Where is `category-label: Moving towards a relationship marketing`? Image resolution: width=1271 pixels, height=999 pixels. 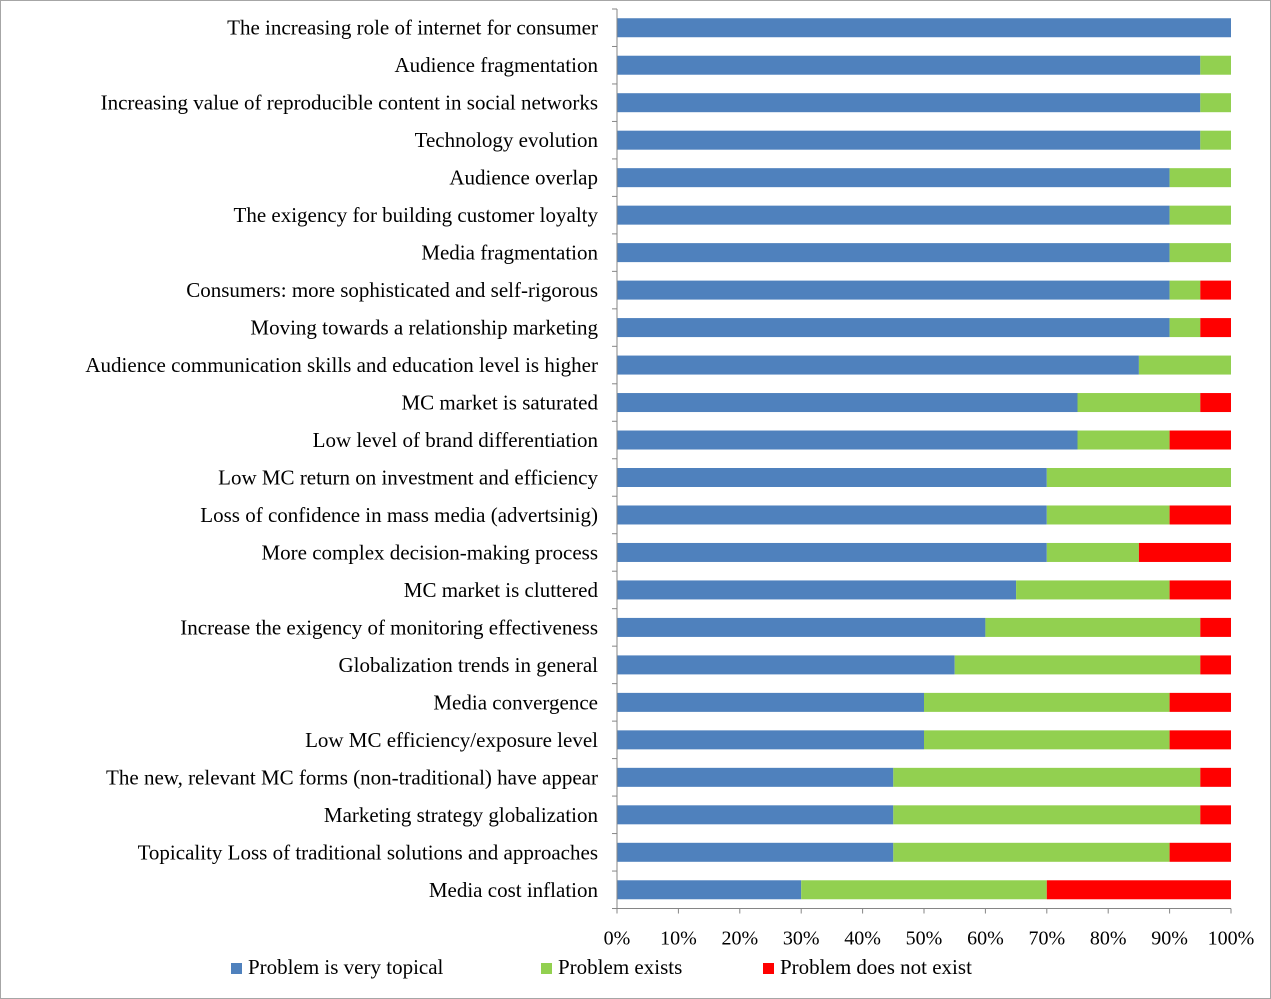 category-label: Moving towards a relationship marketing is located at coordinates (424, 328).